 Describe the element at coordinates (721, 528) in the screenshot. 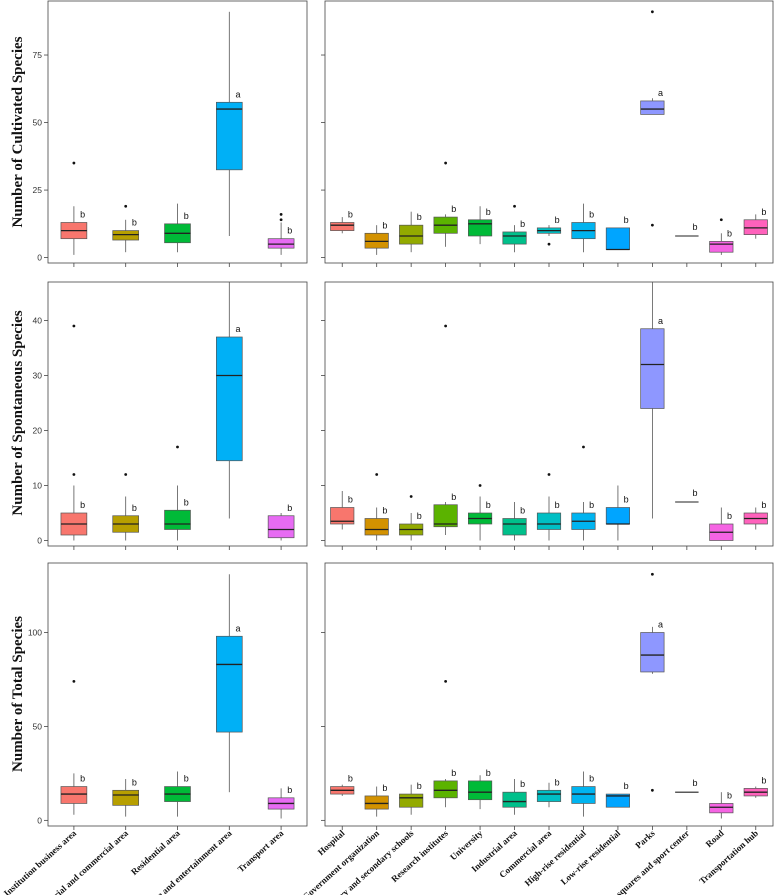

I see `box-road: b` at that location.